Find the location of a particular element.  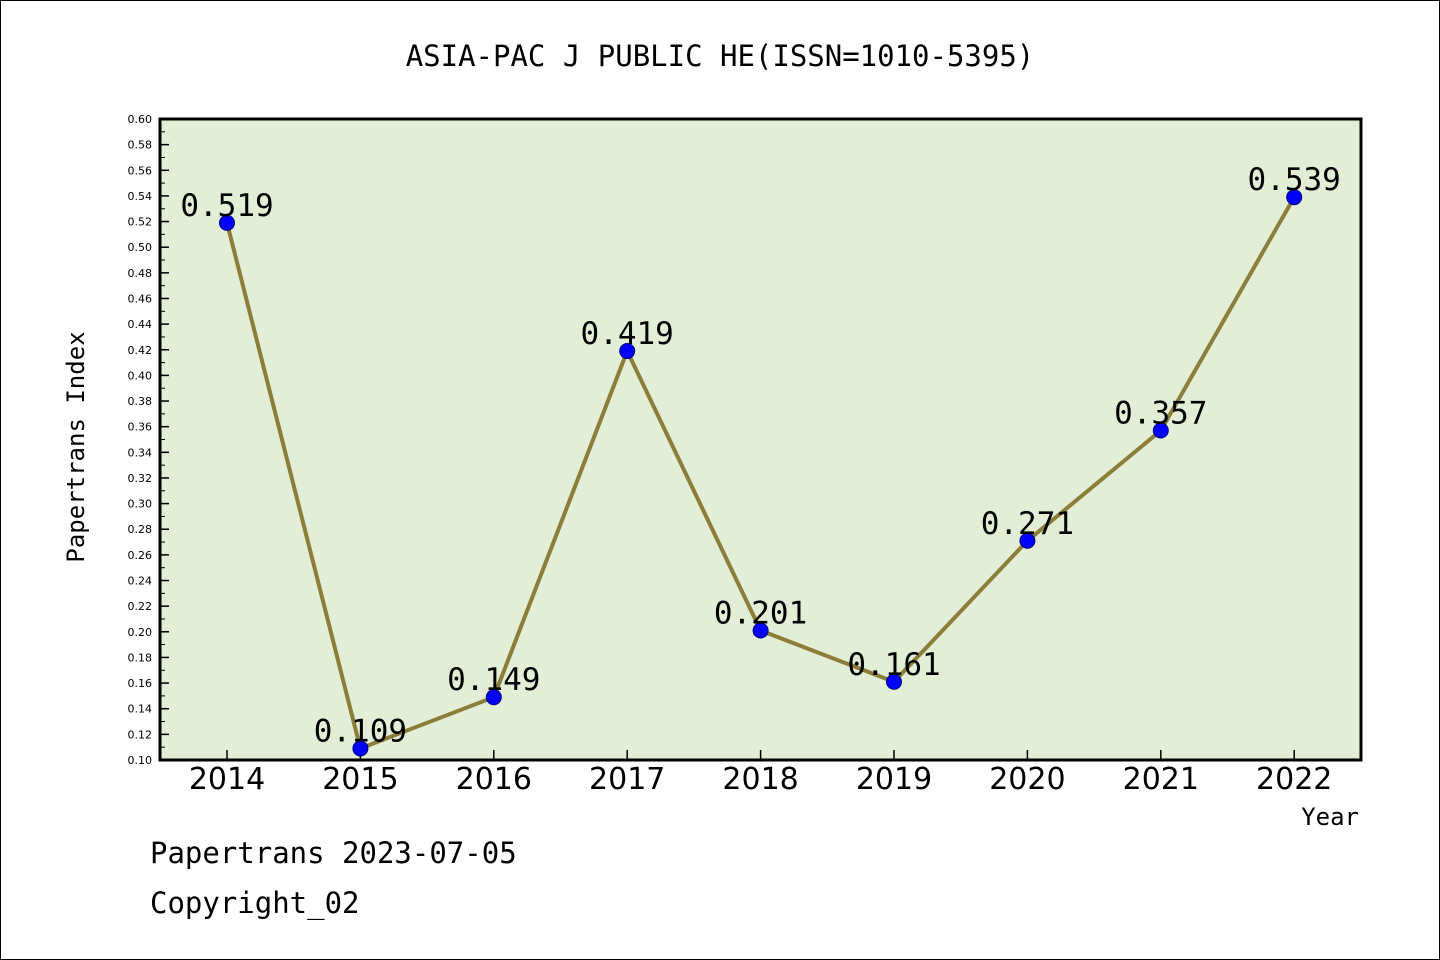

y-tick-label: 0.24 is located at coordinates (140, 581).